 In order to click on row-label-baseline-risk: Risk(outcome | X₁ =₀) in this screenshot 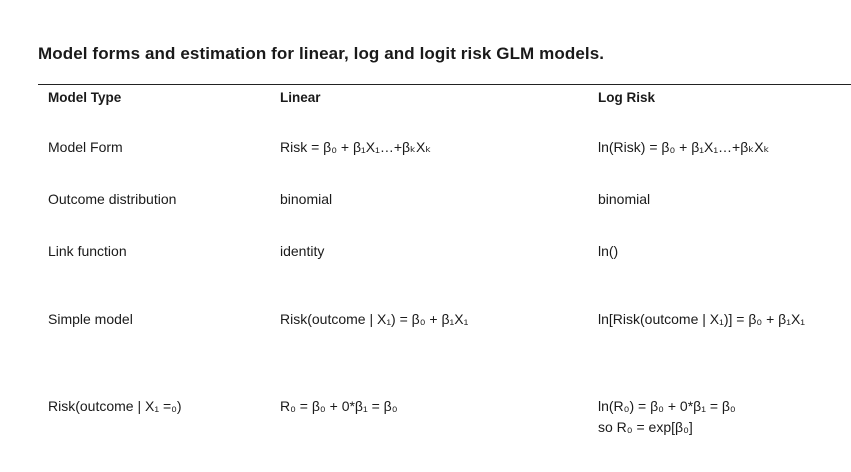, I will do `click(115, 406)`.